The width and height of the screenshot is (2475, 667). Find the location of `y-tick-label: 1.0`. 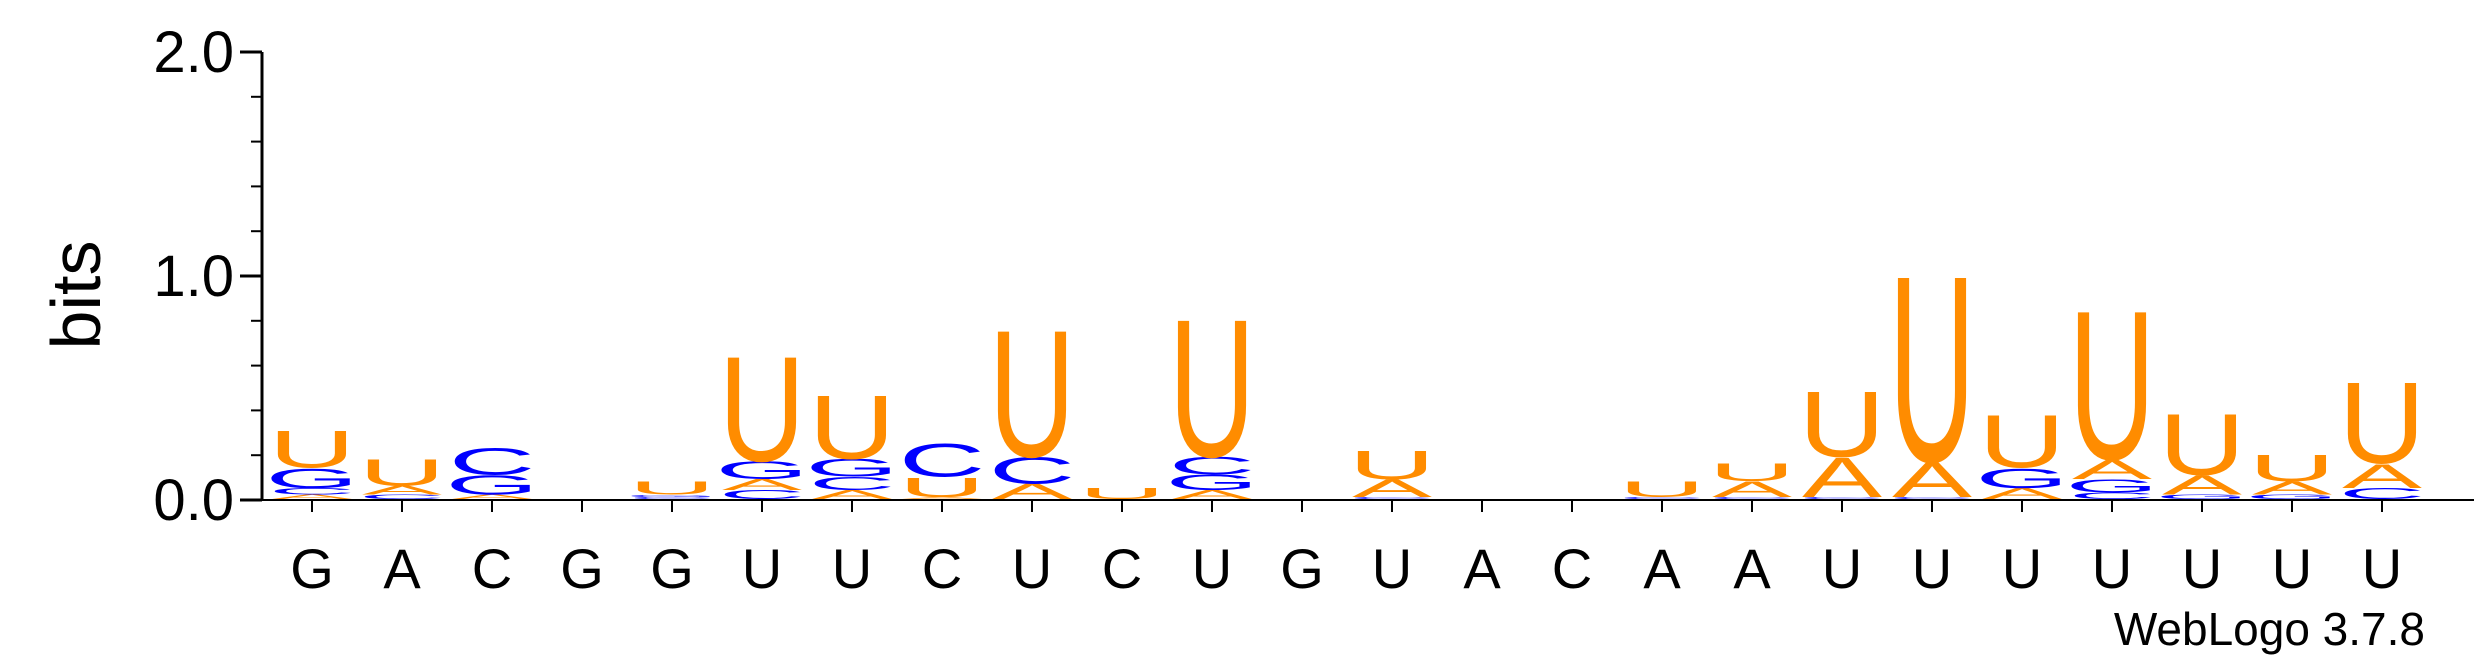

y-tick-label: 1.0 is located at coordinates (193, 276).